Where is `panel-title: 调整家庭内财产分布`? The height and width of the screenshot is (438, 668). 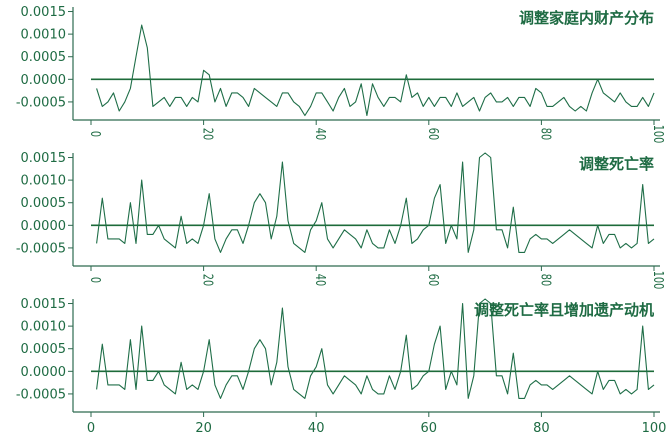
panel-title: 调整家庭内财产分布 is located at coordinates (586, 18).